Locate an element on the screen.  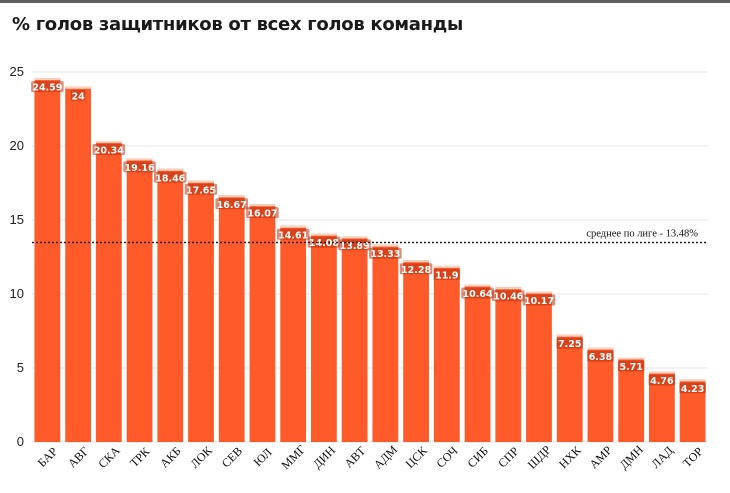
bar-group: 16.07 is located at coordinates (262, 323).